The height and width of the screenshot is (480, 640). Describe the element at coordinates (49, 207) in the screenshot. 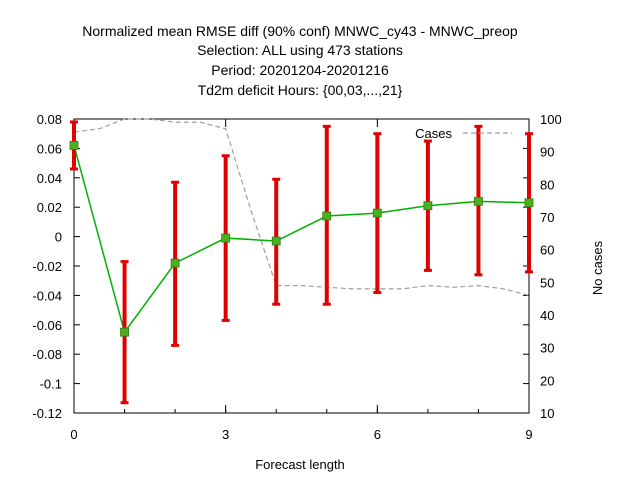

I see `y-tick-label: 0.02` at that location.